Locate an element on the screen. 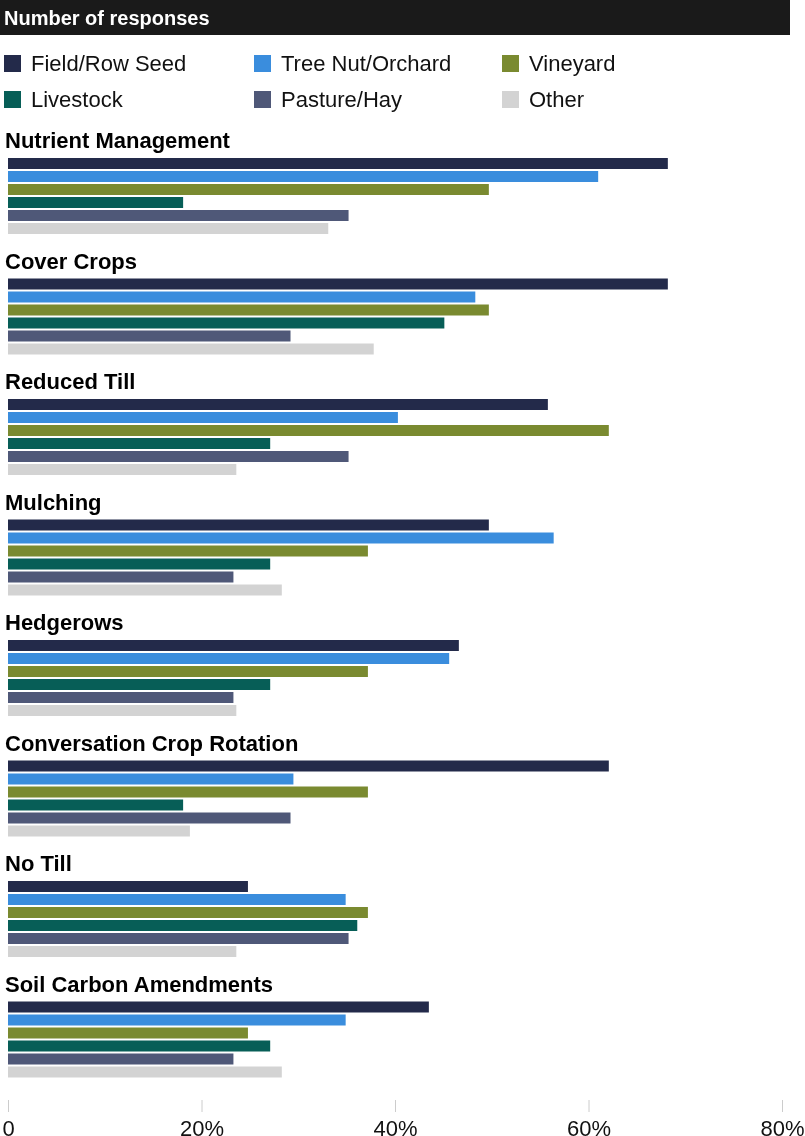 Image resolution: width=805 pixels, height=1136 pixels. y-tick-label: Reduced Till is located at coordinates (70, 381).